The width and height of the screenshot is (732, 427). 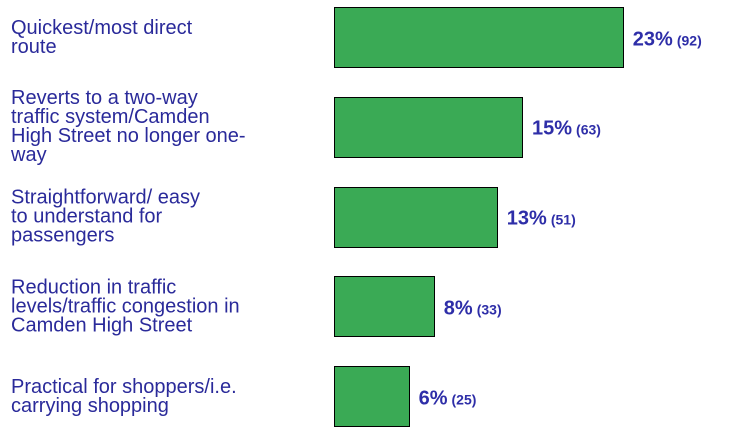 I want to click on value-label-group: 15% (63), so click(x=566, y=129).